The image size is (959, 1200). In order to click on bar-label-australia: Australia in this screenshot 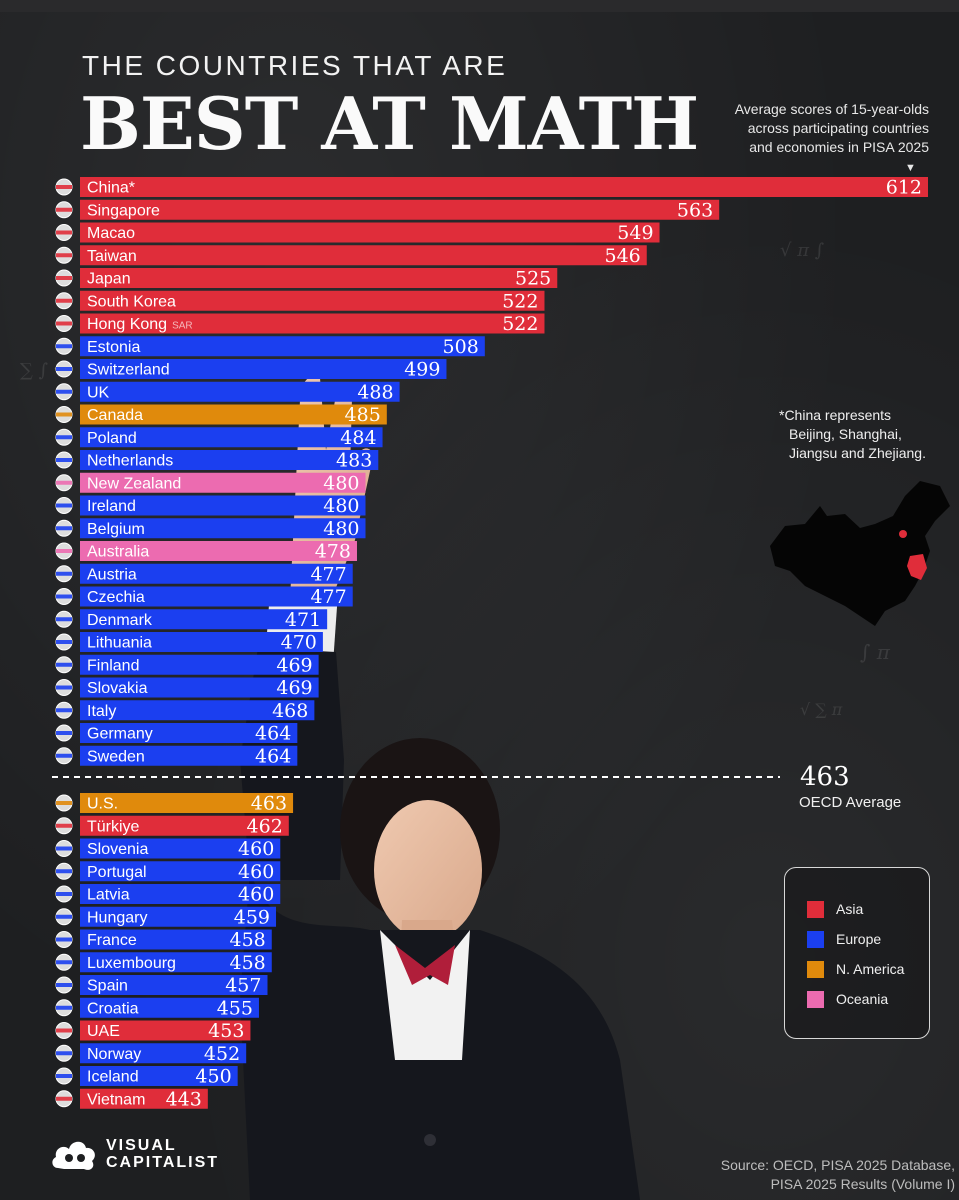, I will do `click(118, 552)`.